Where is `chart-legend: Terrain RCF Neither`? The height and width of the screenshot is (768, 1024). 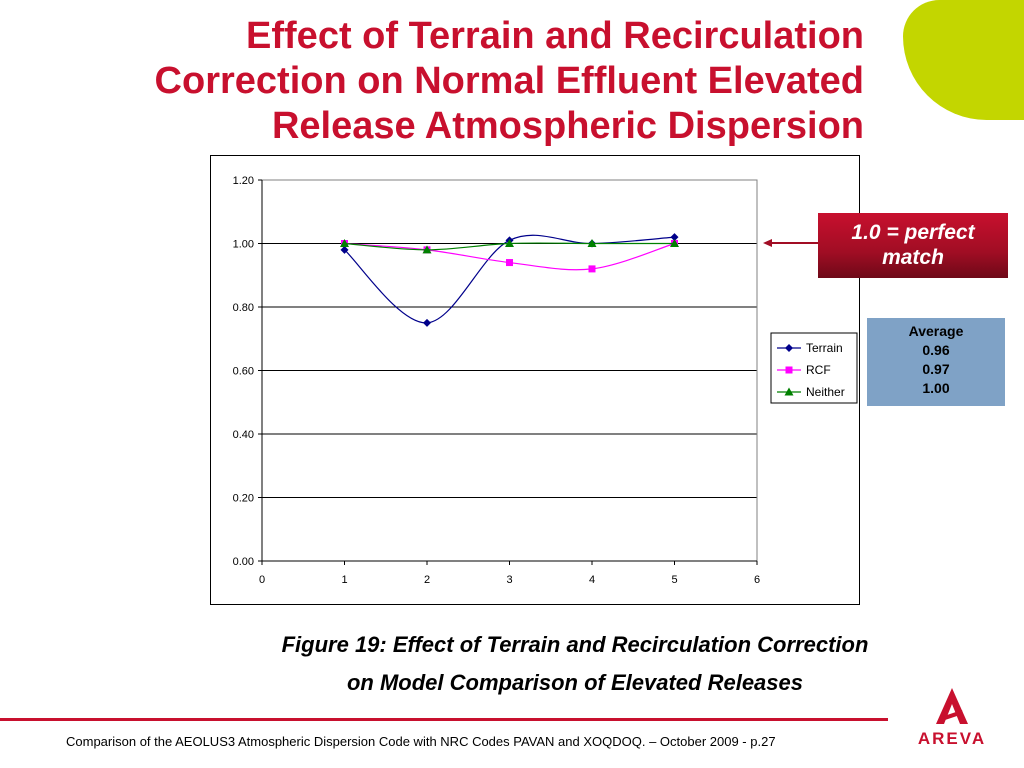 chart-legend: Terrain RCF Neither is located at coordinates (814, 368).